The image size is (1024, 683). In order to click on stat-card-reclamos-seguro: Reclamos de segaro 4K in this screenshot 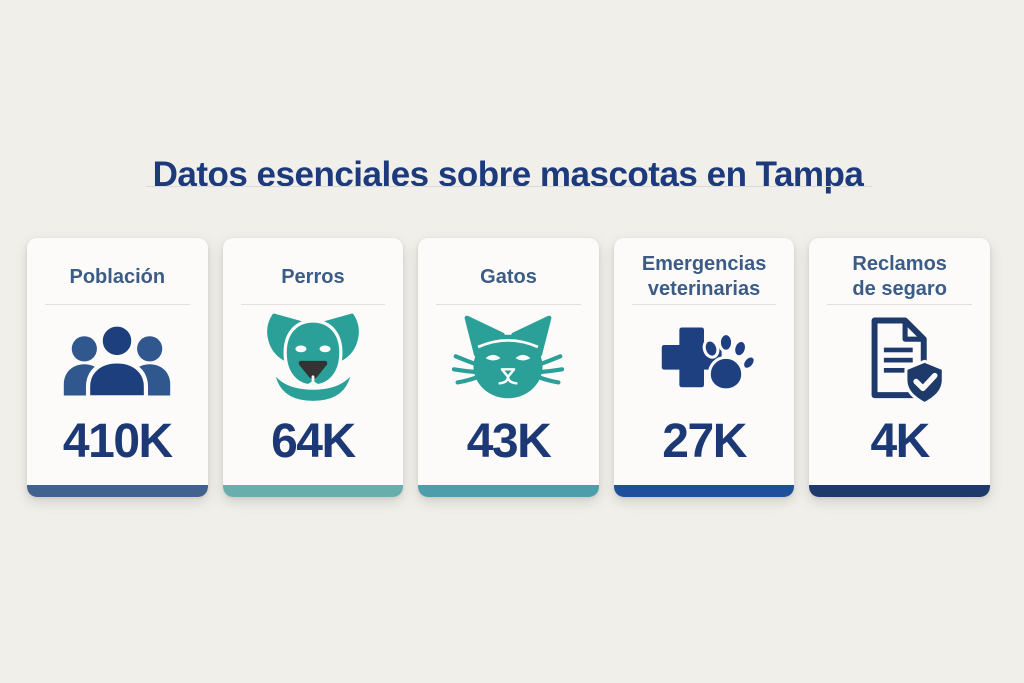, I will do `click(899, 367)`.